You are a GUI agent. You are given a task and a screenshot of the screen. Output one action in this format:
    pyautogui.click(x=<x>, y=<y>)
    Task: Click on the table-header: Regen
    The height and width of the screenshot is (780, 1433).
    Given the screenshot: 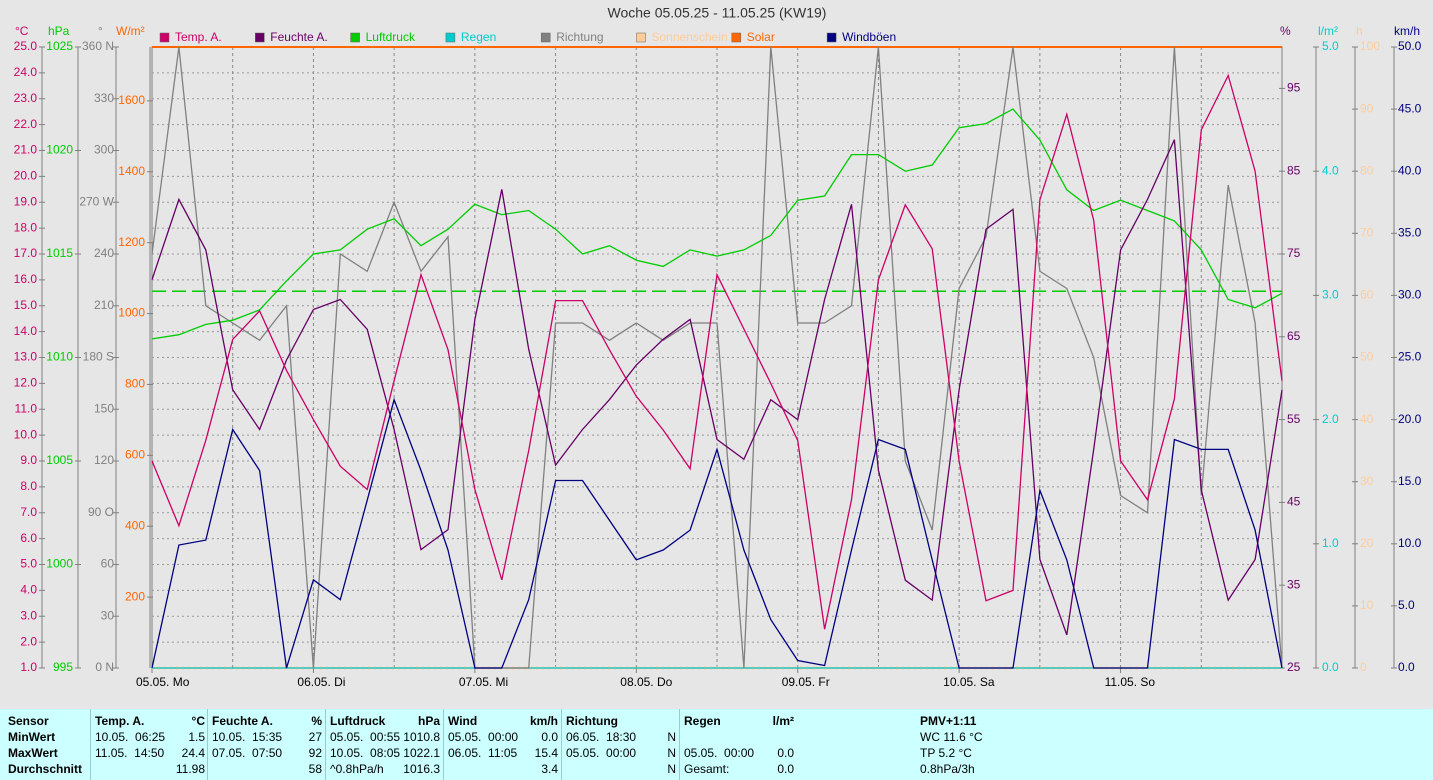 What is the action you would take?
    pyautogui.click(x=702, y=721)
    